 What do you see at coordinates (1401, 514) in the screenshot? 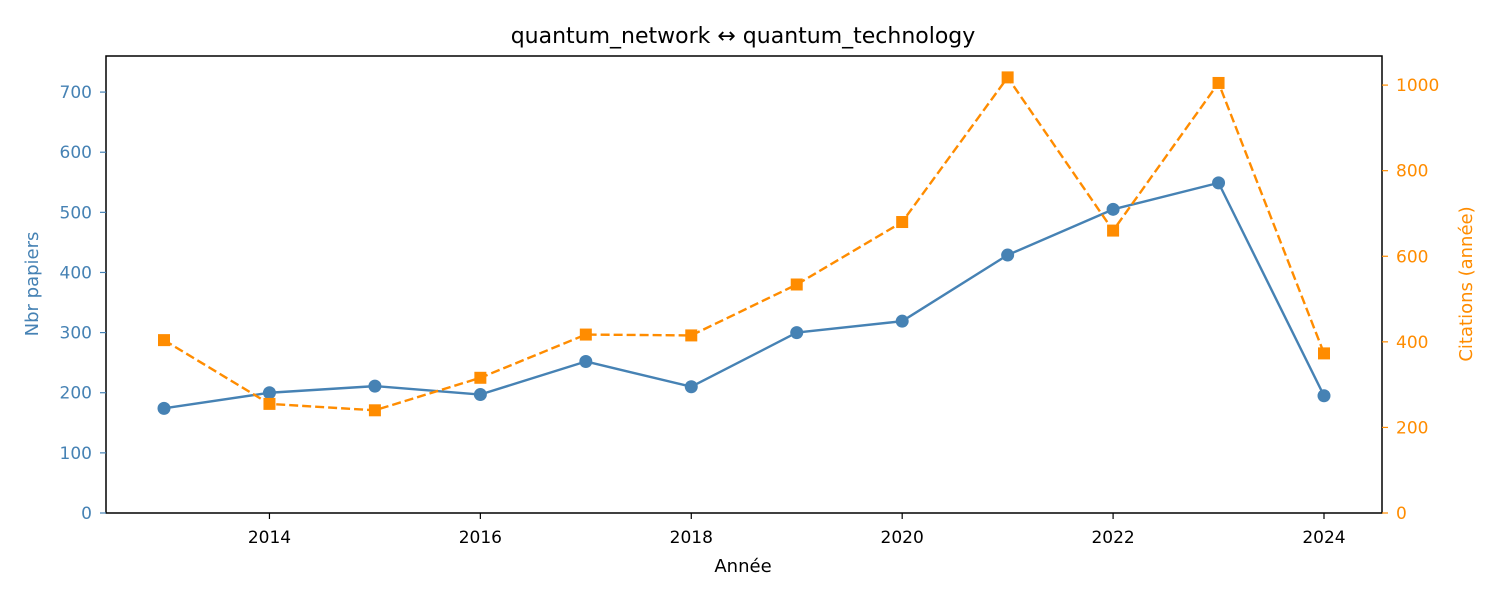
I see `y-right-tick-label-0: 0` at bounding box center [1401, 514].